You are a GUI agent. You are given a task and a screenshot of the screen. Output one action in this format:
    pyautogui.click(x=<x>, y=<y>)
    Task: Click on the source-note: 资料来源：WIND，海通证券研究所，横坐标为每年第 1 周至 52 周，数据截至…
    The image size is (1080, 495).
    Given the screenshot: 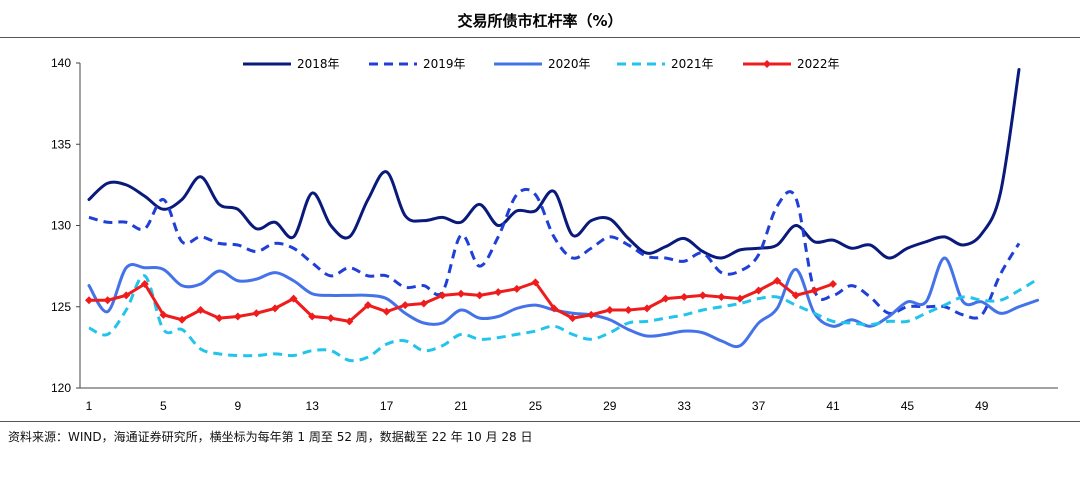 What is the action you would take?
    pyautogui.click(x=270, y=437)
    